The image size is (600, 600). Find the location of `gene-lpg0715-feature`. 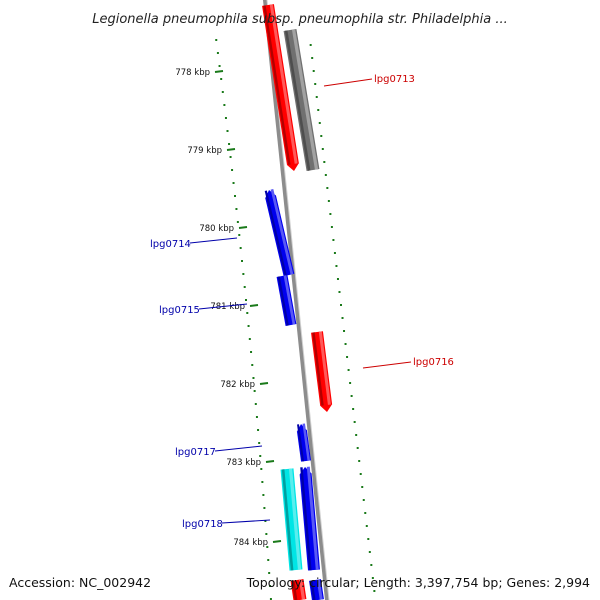

gene-lpg0715-feature is located at coordinates (286, 300).